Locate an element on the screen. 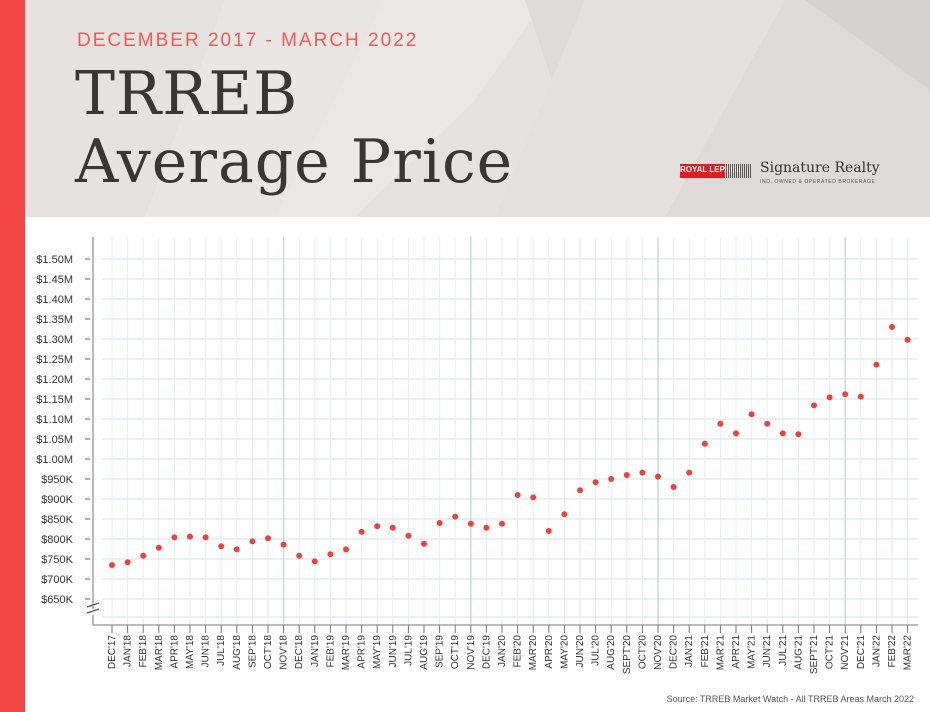 This screenshot has height=712, width=930. x-tick-label: JUL'20 is located at coordinates (596, 650).